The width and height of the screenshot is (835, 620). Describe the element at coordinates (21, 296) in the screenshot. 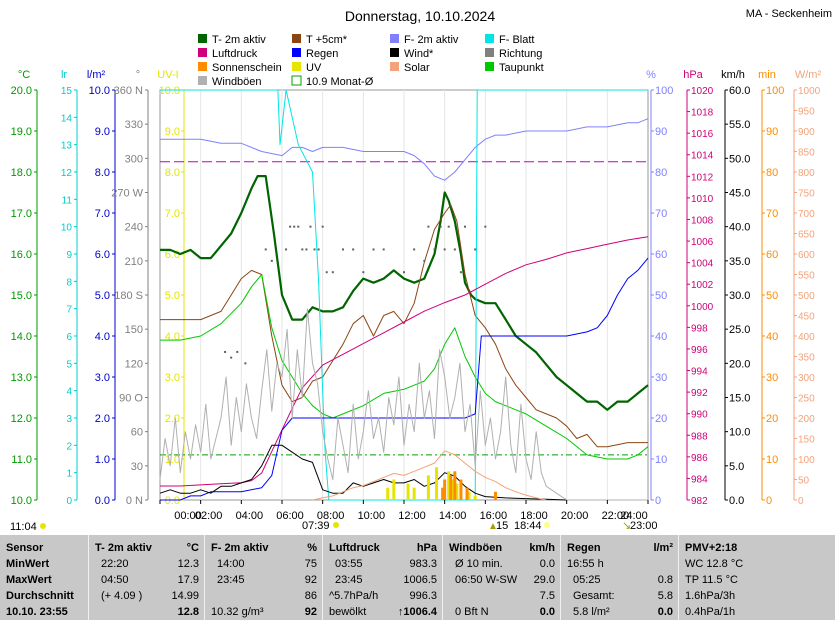

I see `y-tick-label-temp: 15.0` at that location.